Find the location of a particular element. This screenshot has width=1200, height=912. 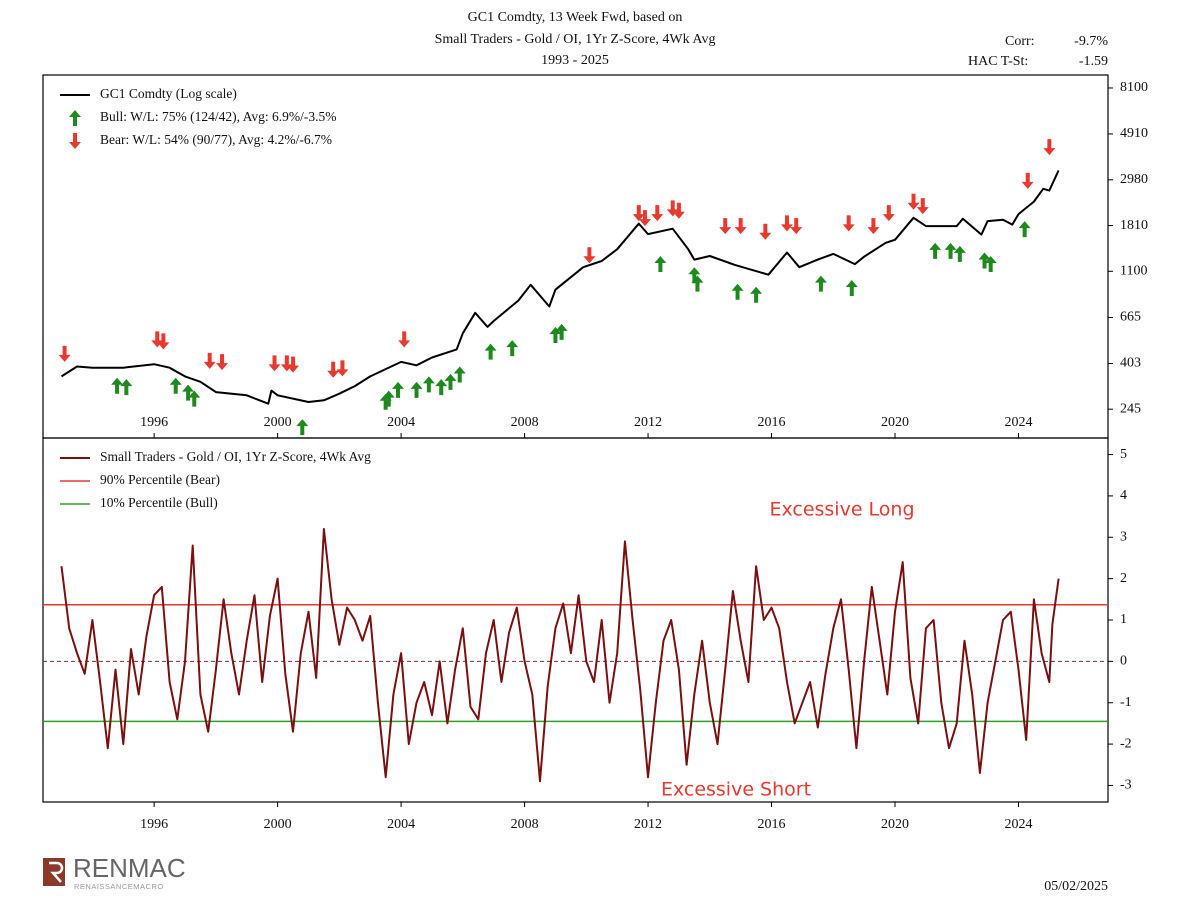

stat-label: HAC T-St: is located at coordinates (998, 61).